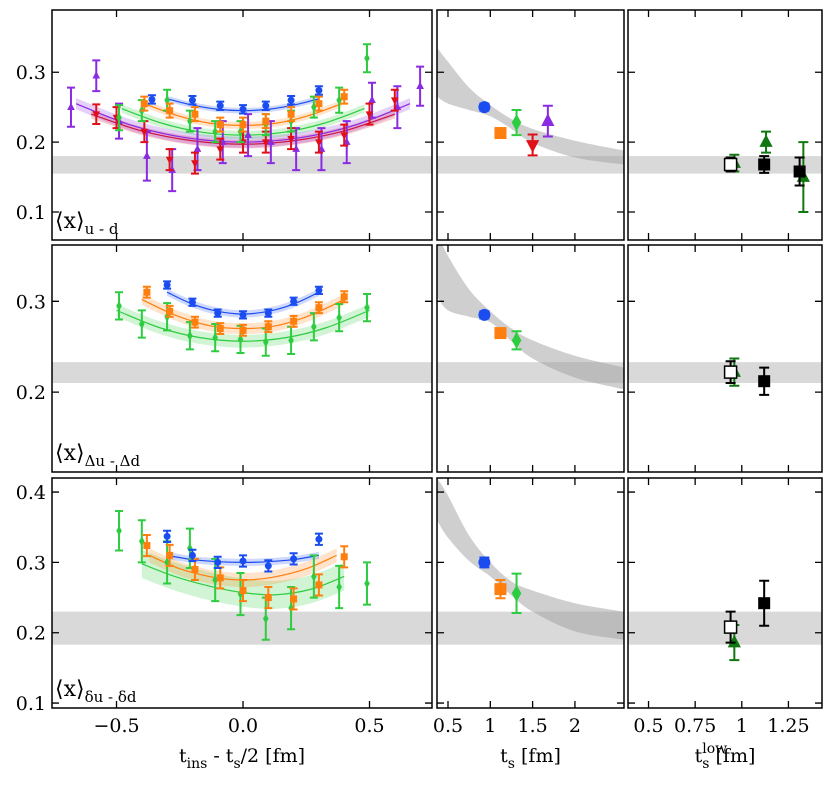 The image size is (830, 790). I want to click on y-tick-label: 0.4, so click(31, 493).